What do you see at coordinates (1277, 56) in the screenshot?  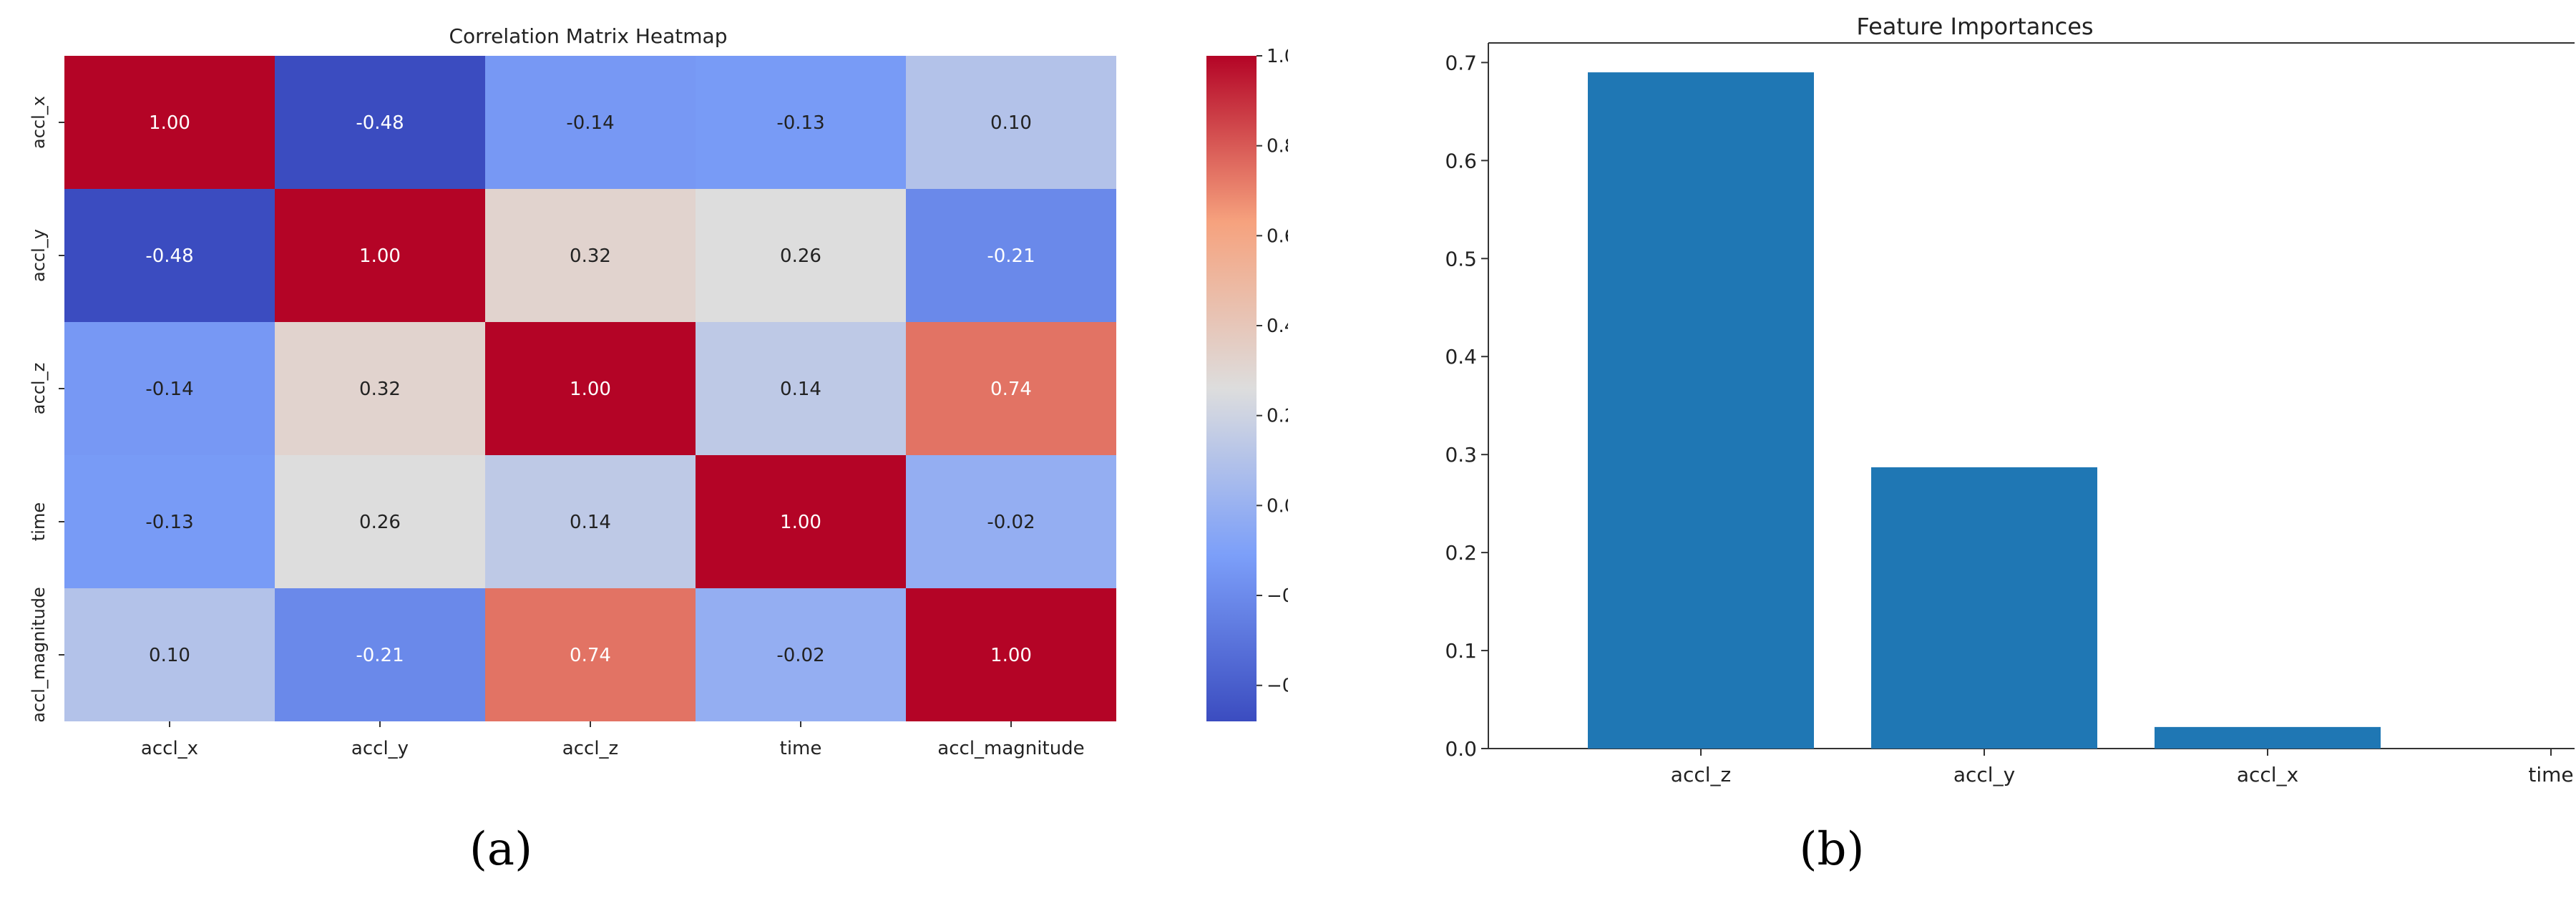 I see `colorbar-tick-label: 1.0` at bounding box center [1277, 56].